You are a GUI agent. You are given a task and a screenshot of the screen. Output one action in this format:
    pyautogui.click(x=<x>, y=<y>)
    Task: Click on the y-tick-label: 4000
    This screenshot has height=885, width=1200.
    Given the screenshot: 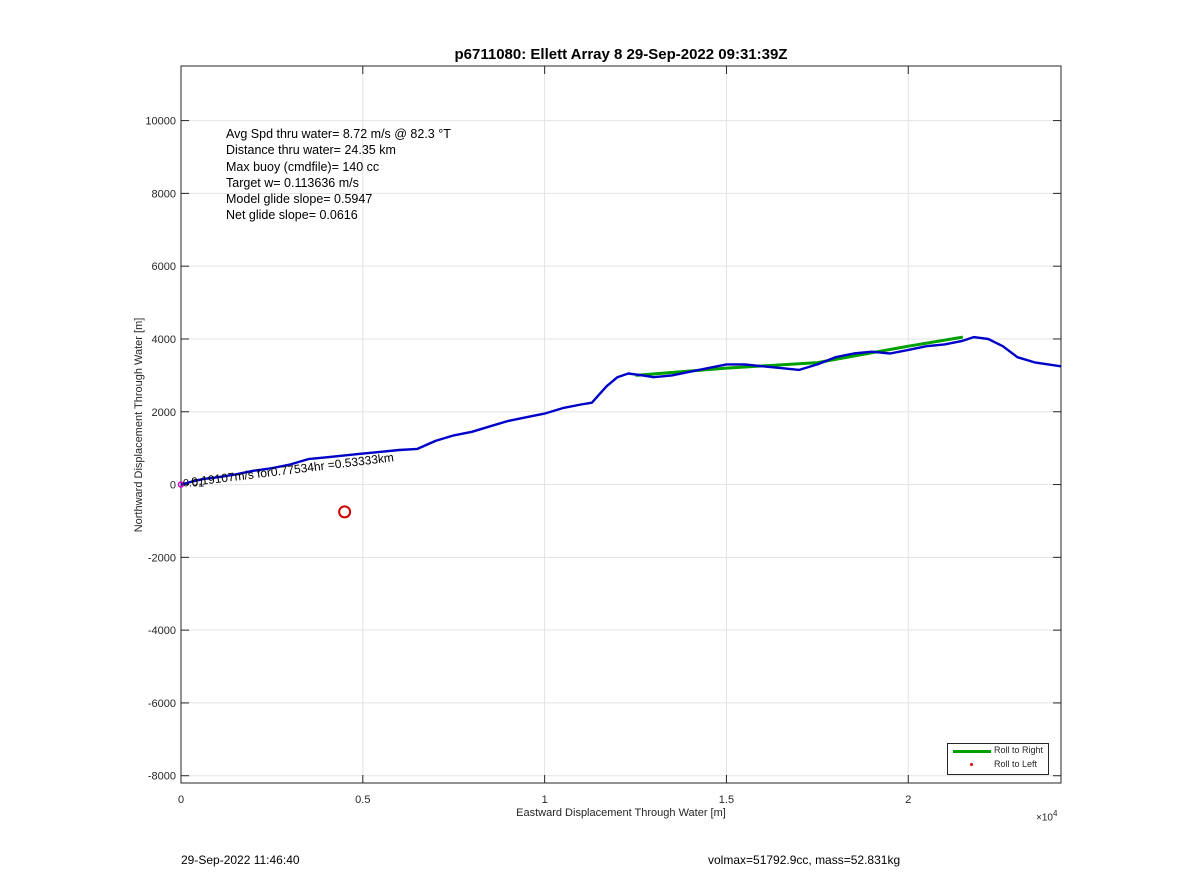 What is the action you would take?
    pyautogui.click(x=164, y=340)
    